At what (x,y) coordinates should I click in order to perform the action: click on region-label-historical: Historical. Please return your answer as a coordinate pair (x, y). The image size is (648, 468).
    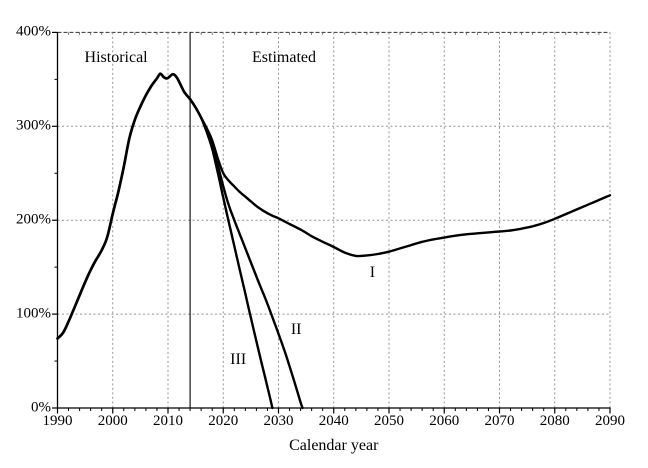
    Looking at the image, I should click on (116, 57).